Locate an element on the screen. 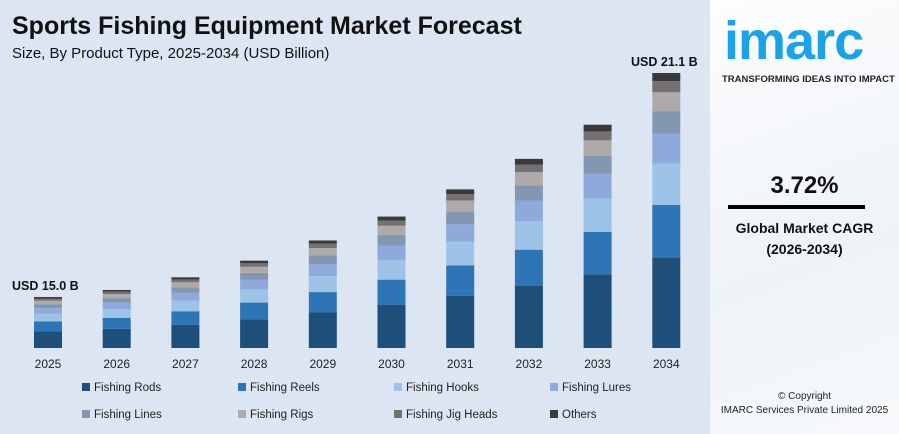 This screenshot has height=434, width=899. x-tick-label: 2033 is located at coordinates (597, 364).